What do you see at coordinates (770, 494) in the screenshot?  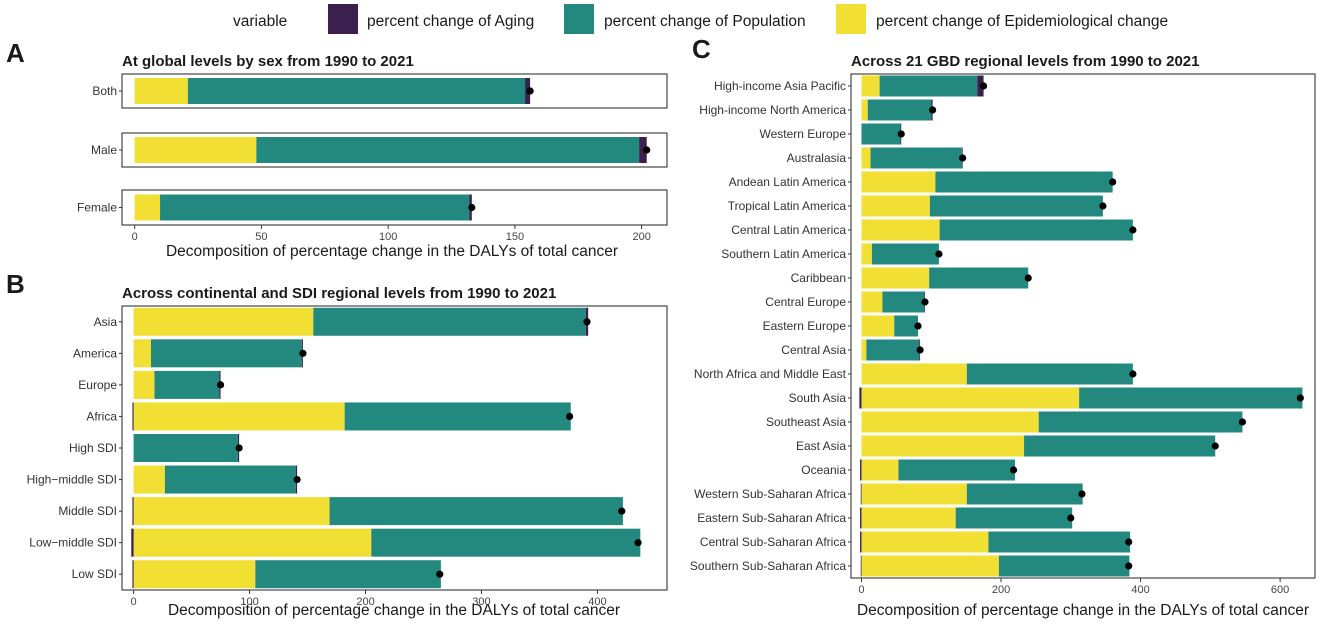 I see `category-label-western-sub-saharan-africa: Western Sub-Saharan Africa` at bounding box center [770, 494].